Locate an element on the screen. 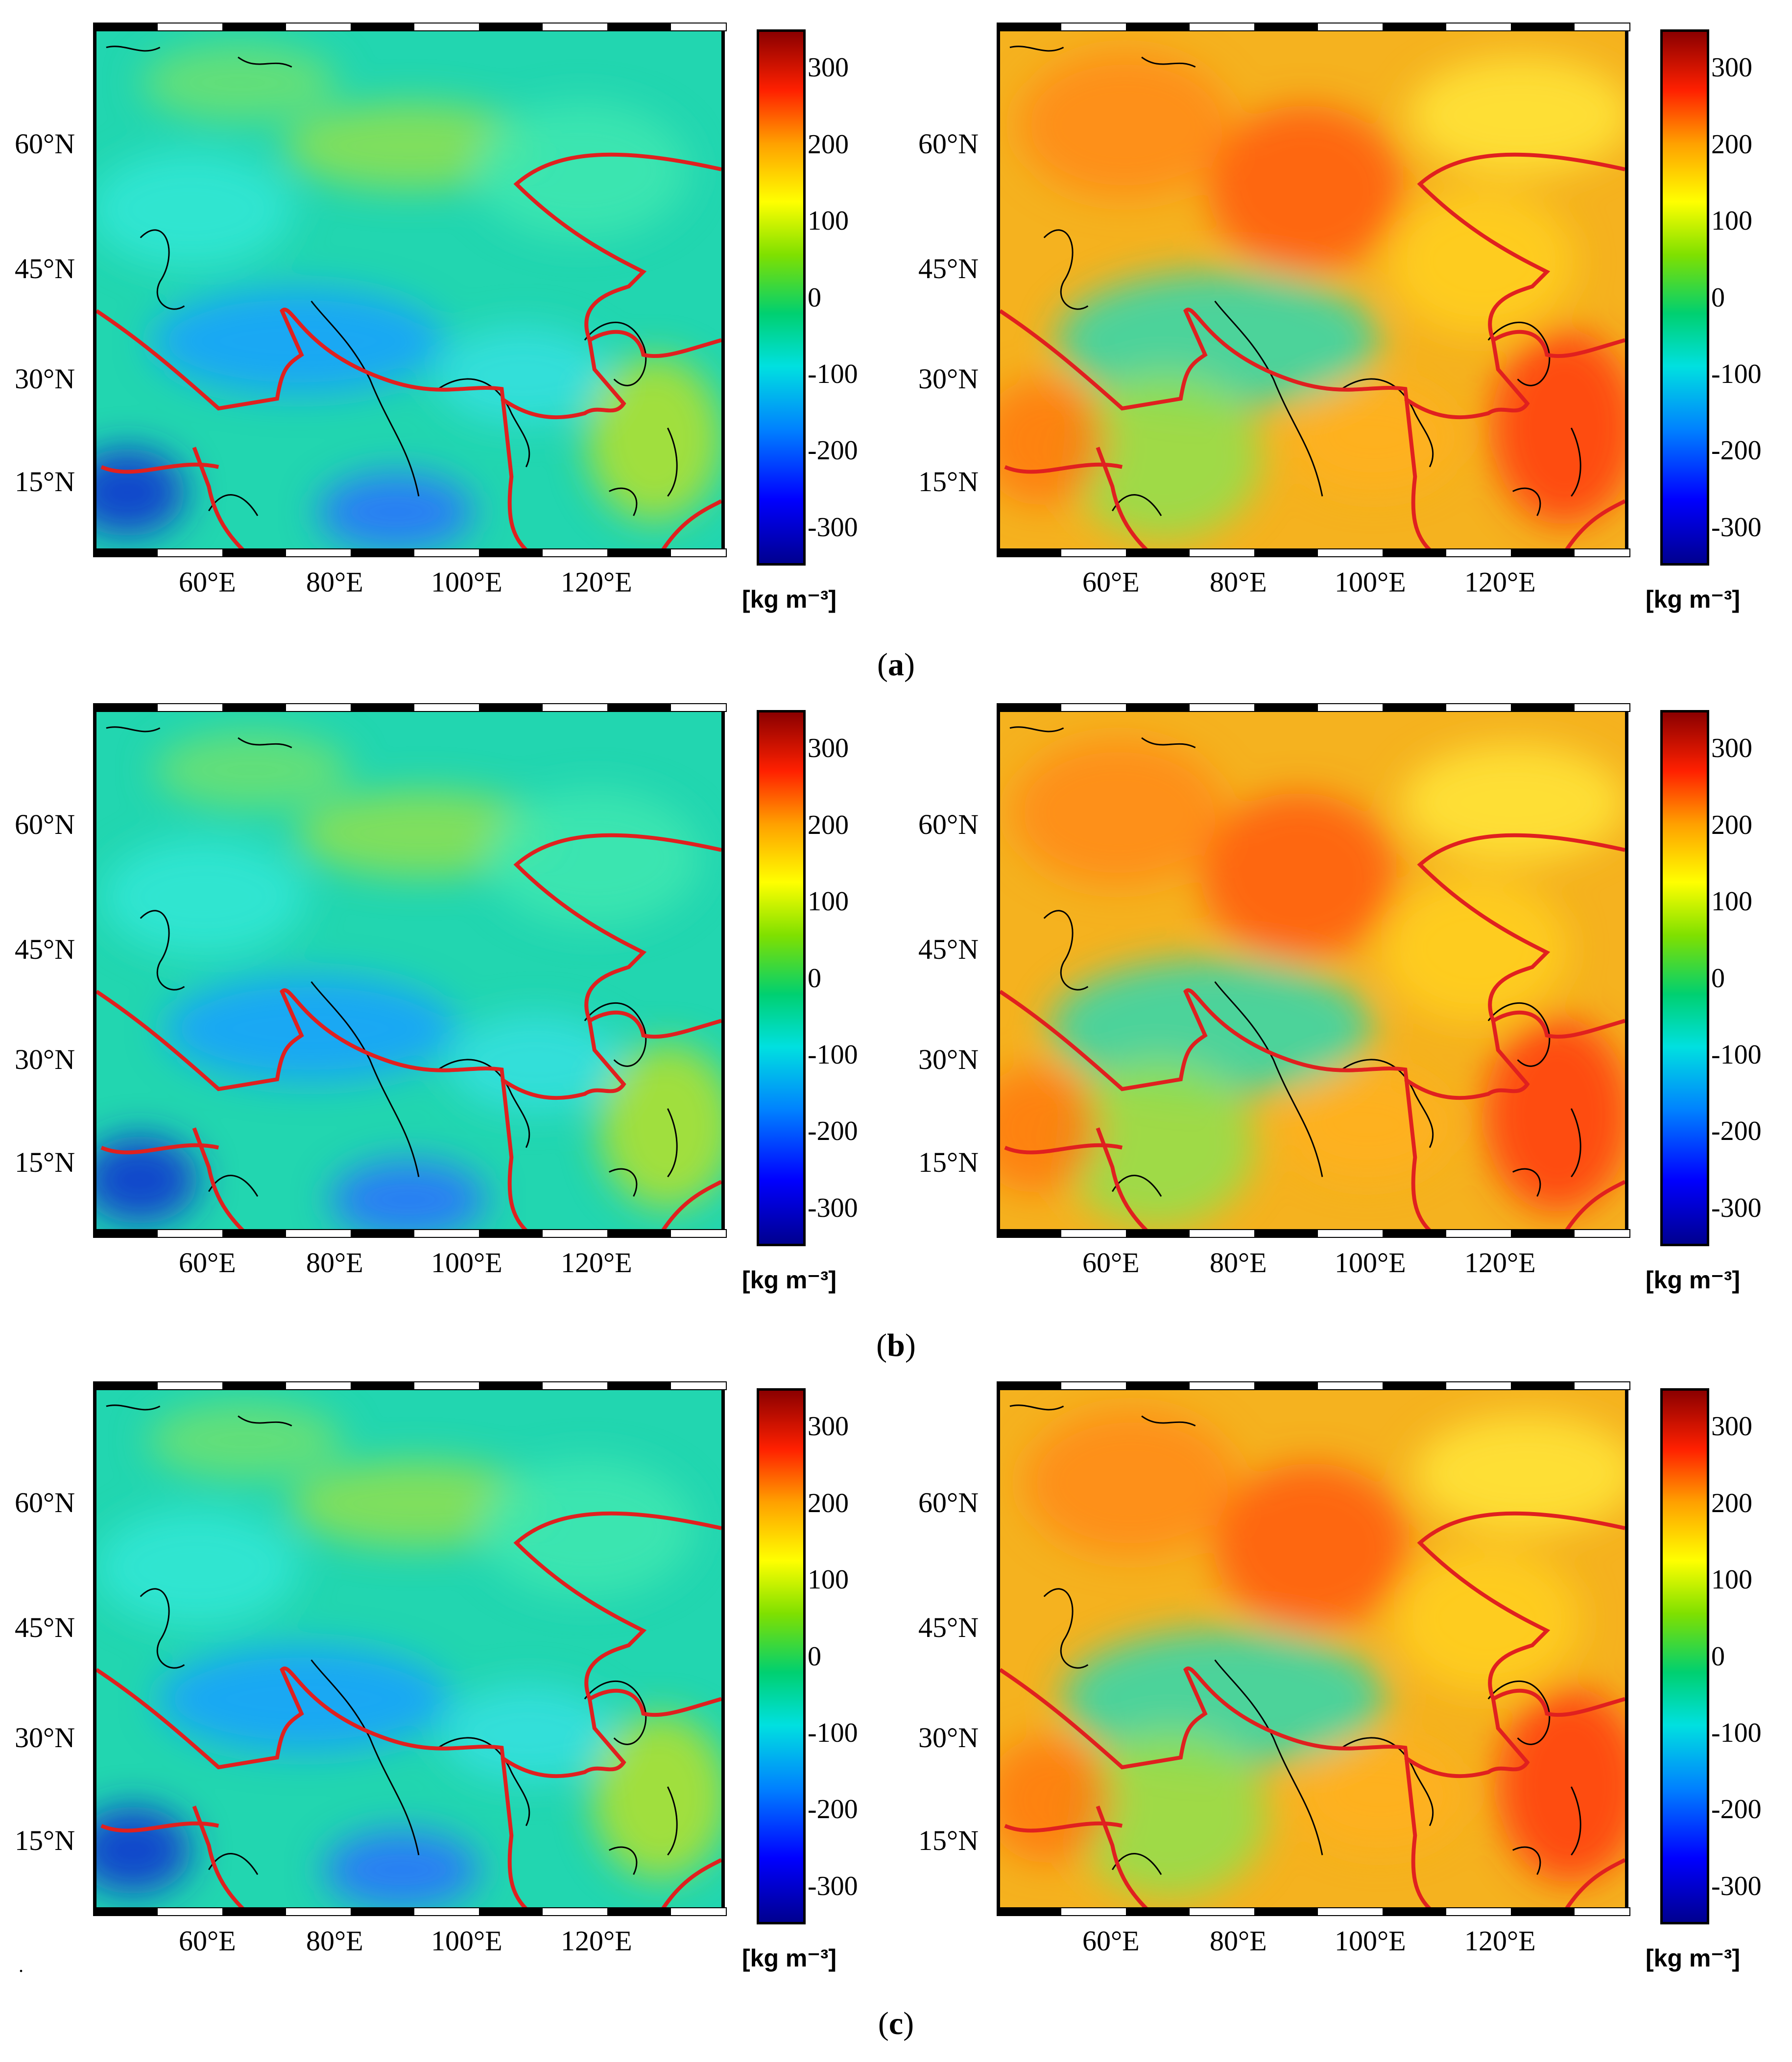  caption-letter: c is located at coordinates (896, 2023).